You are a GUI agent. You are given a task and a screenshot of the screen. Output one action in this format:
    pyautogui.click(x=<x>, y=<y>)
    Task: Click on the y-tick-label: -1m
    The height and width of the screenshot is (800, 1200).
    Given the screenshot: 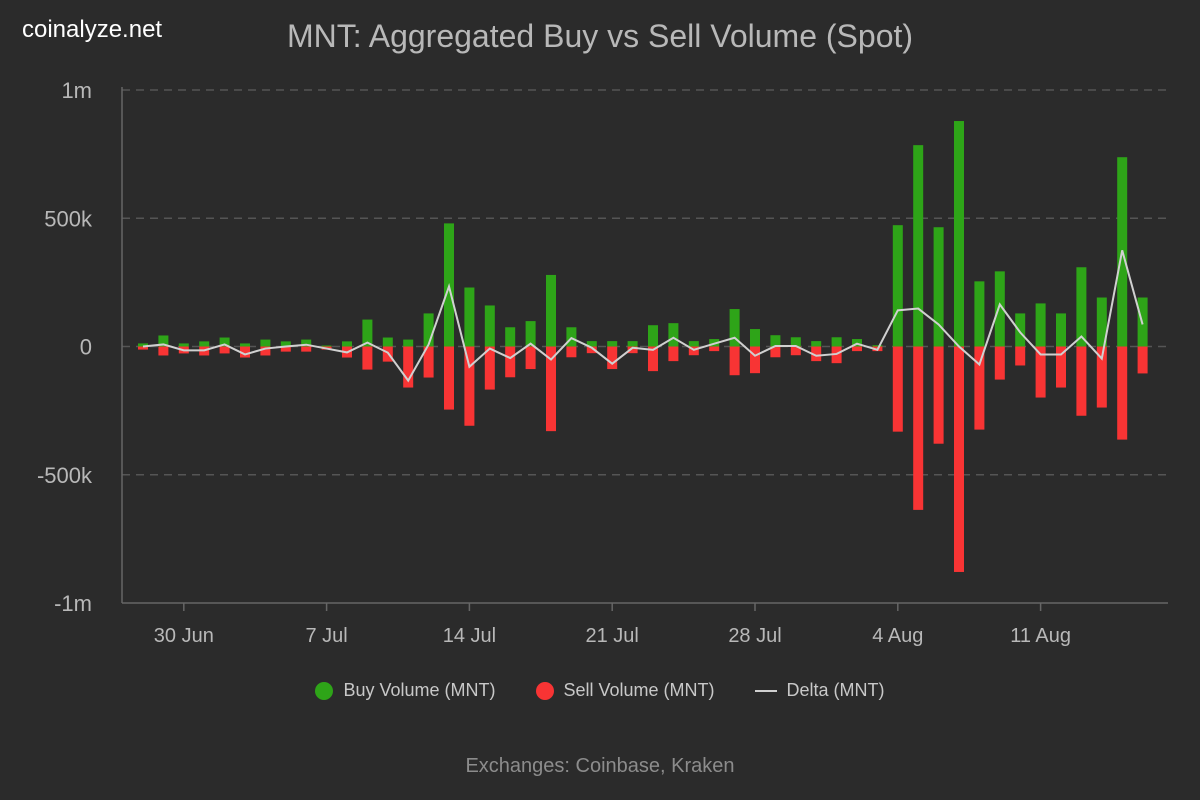 What is the action you would take?
    pyautogui.click(x=73, y=603)
    